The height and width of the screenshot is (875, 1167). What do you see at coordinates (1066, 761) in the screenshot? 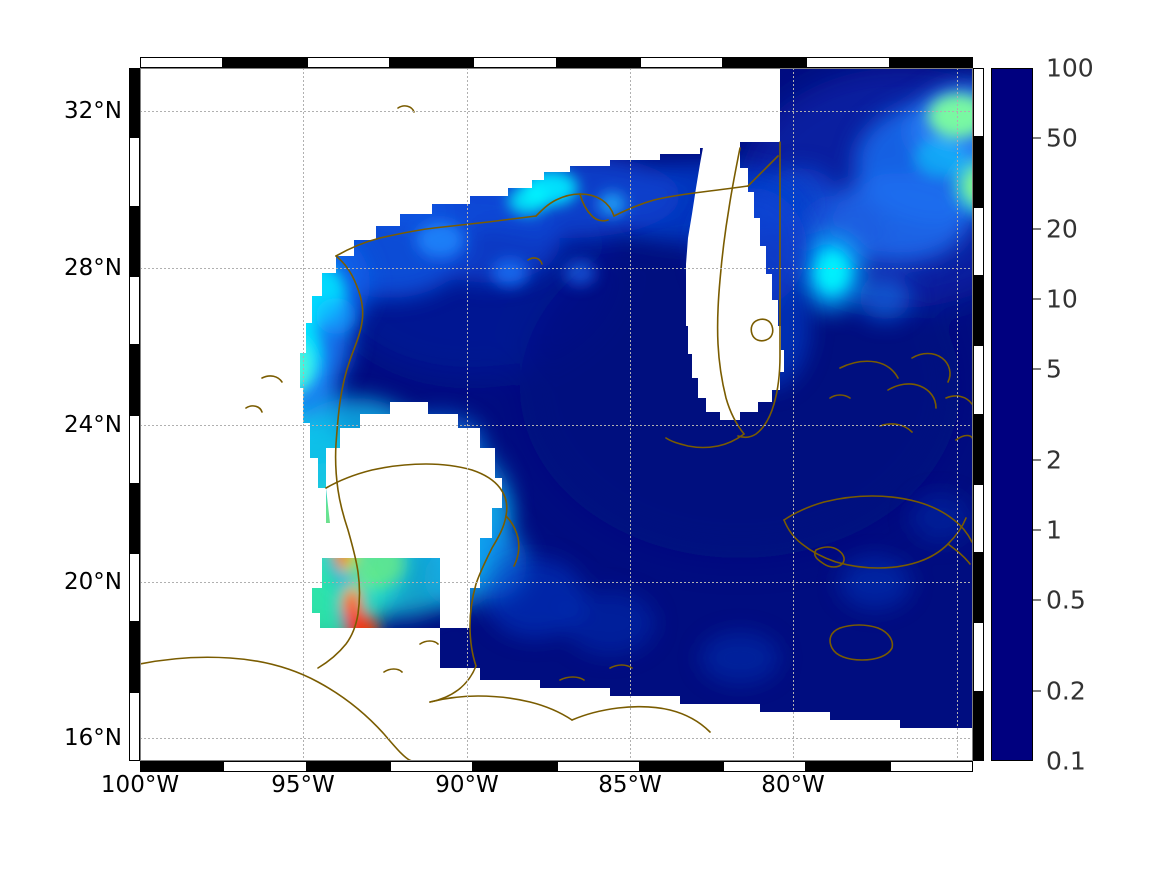
I see `colorbar-label-0.1: 0.1` at bounding box center [1066, 761].